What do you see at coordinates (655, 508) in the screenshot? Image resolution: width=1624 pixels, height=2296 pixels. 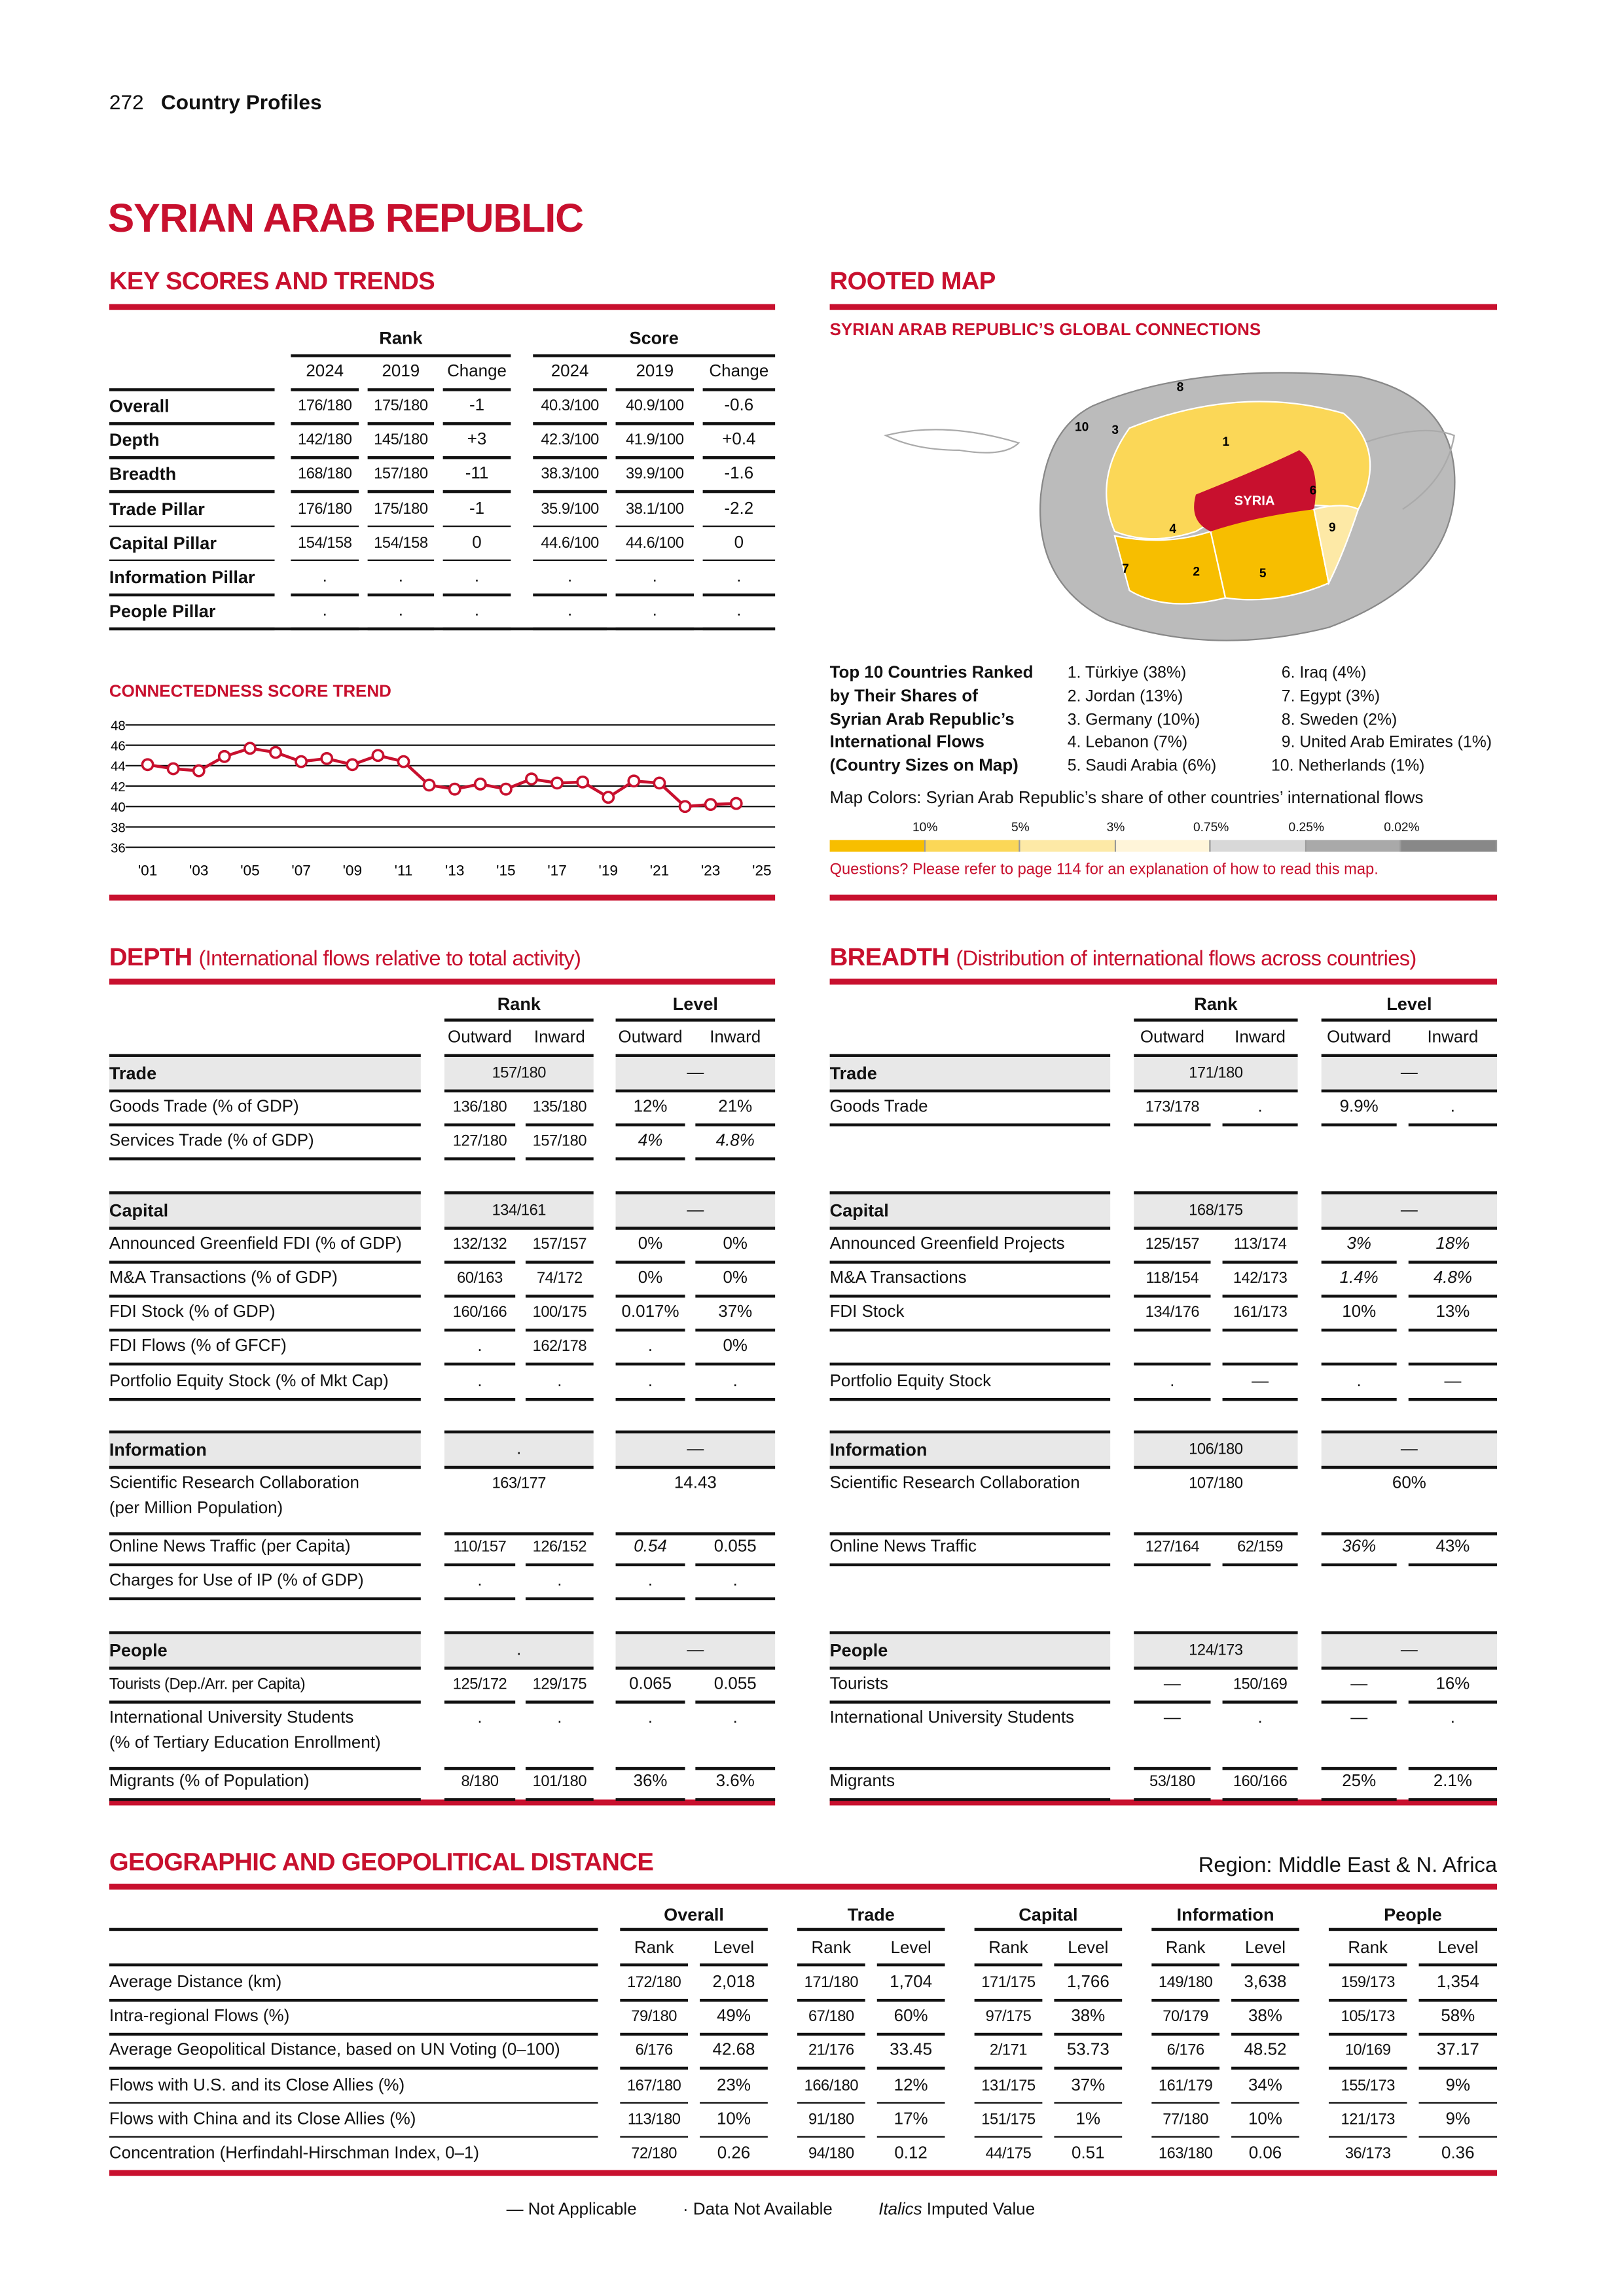 I see `table-cell: 38.1/100` at bounding box center [655, 508].